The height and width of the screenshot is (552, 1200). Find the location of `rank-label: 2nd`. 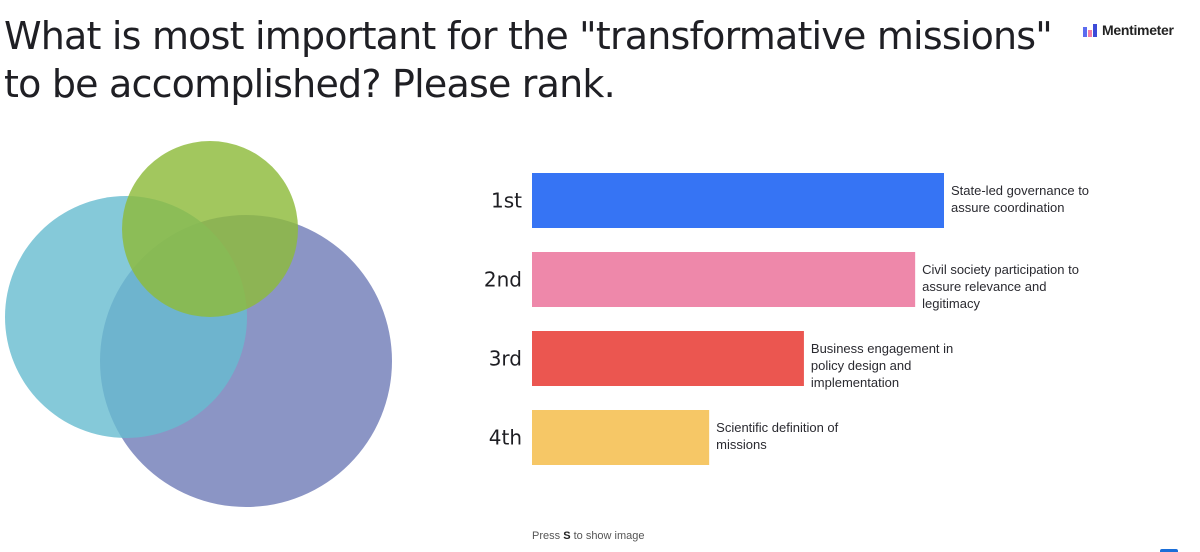

rank-label: 2nd is located at coordinates (503, 280).